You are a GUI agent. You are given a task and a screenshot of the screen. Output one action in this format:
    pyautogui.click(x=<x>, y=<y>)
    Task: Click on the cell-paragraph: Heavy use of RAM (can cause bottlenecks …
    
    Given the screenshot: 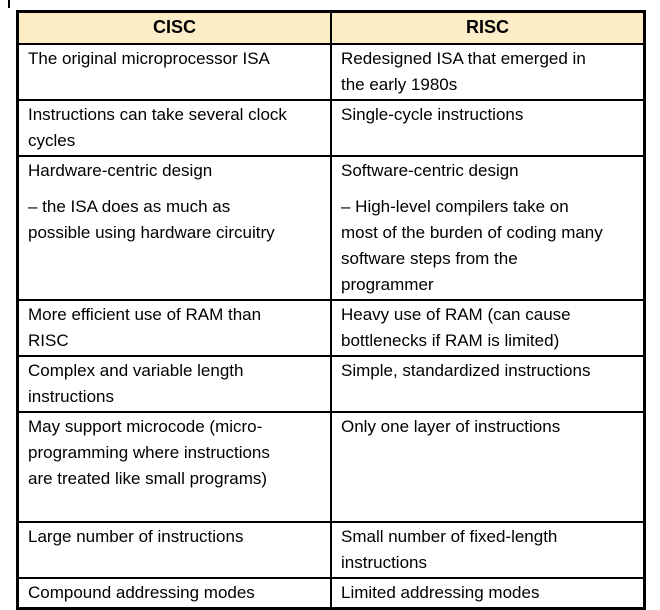 What is the action you would take?
    pyautogui.click(x=456, y=327)
    